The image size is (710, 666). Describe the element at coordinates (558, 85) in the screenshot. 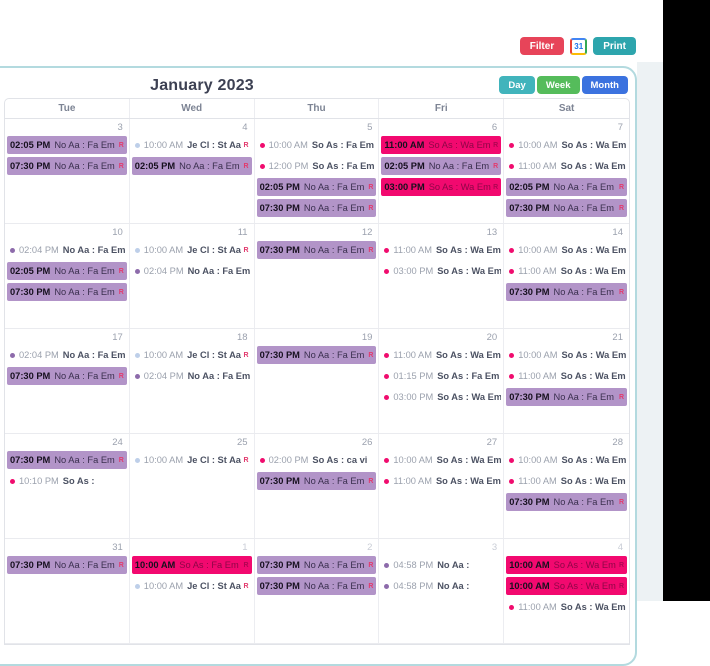

I see `view-button-week: Week` at that location.